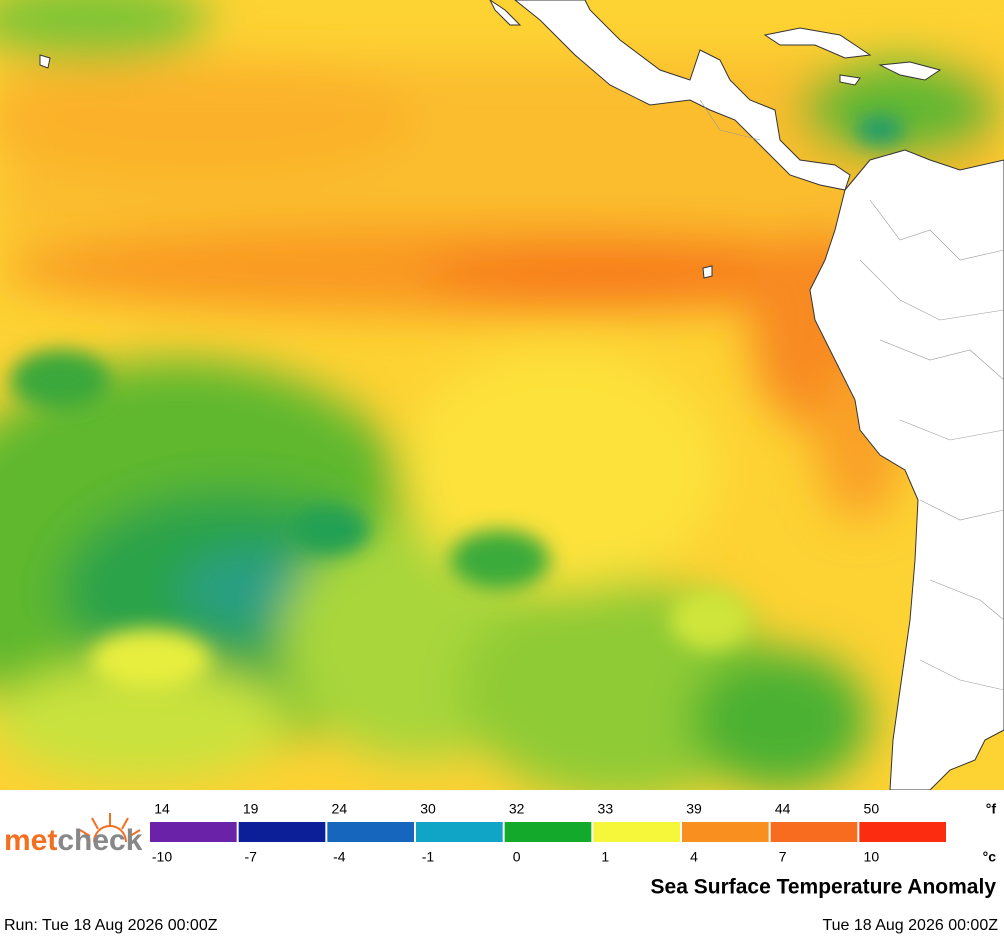 The height and width of the screenshot is (951, 1004). Describe the element at coordinates (428, 809) in the screenshot. I see `legend-label-f: 30` at that location.